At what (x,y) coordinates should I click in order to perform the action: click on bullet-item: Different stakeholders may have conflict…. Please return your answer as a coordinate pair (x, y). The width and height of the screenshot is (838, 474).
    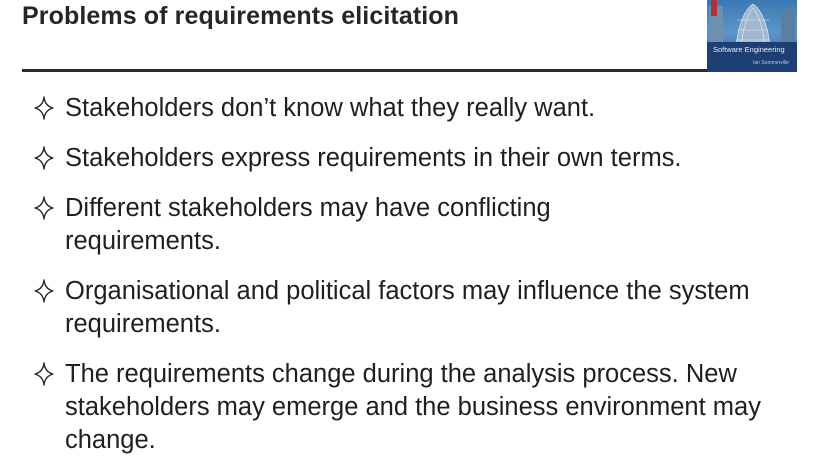
    Looking at the image, I should click on (427, 225).